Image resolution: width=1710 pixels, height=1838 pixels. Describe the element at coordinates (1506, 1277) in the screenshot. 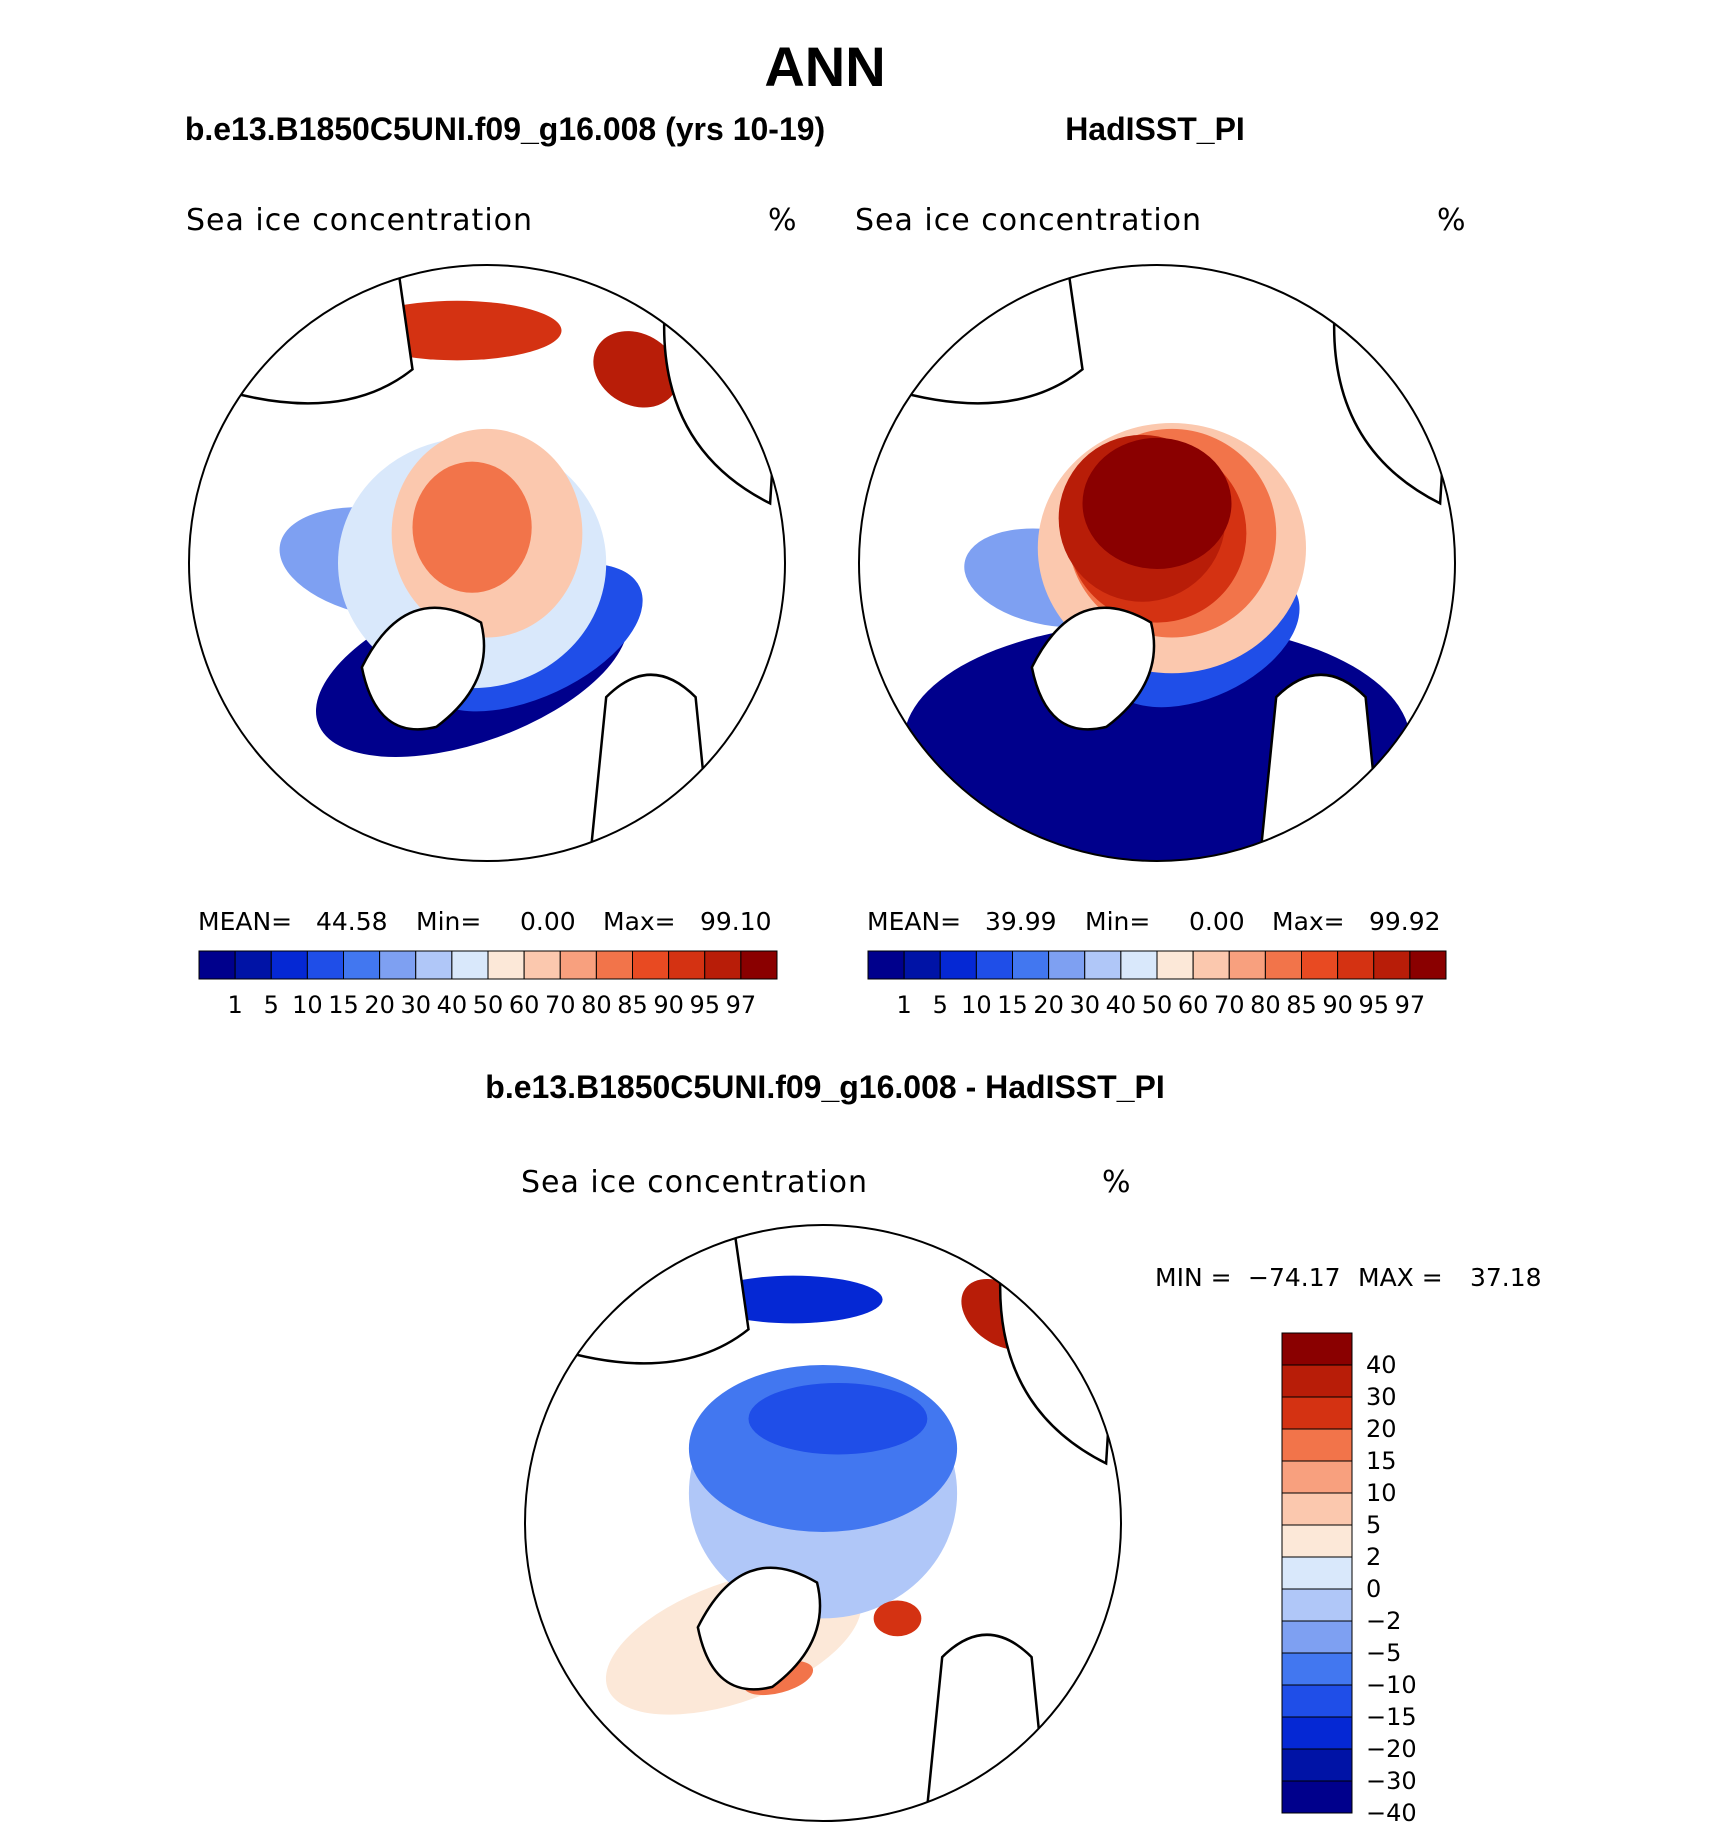

I see `panel-diff-max-value: 37.18` at that location.